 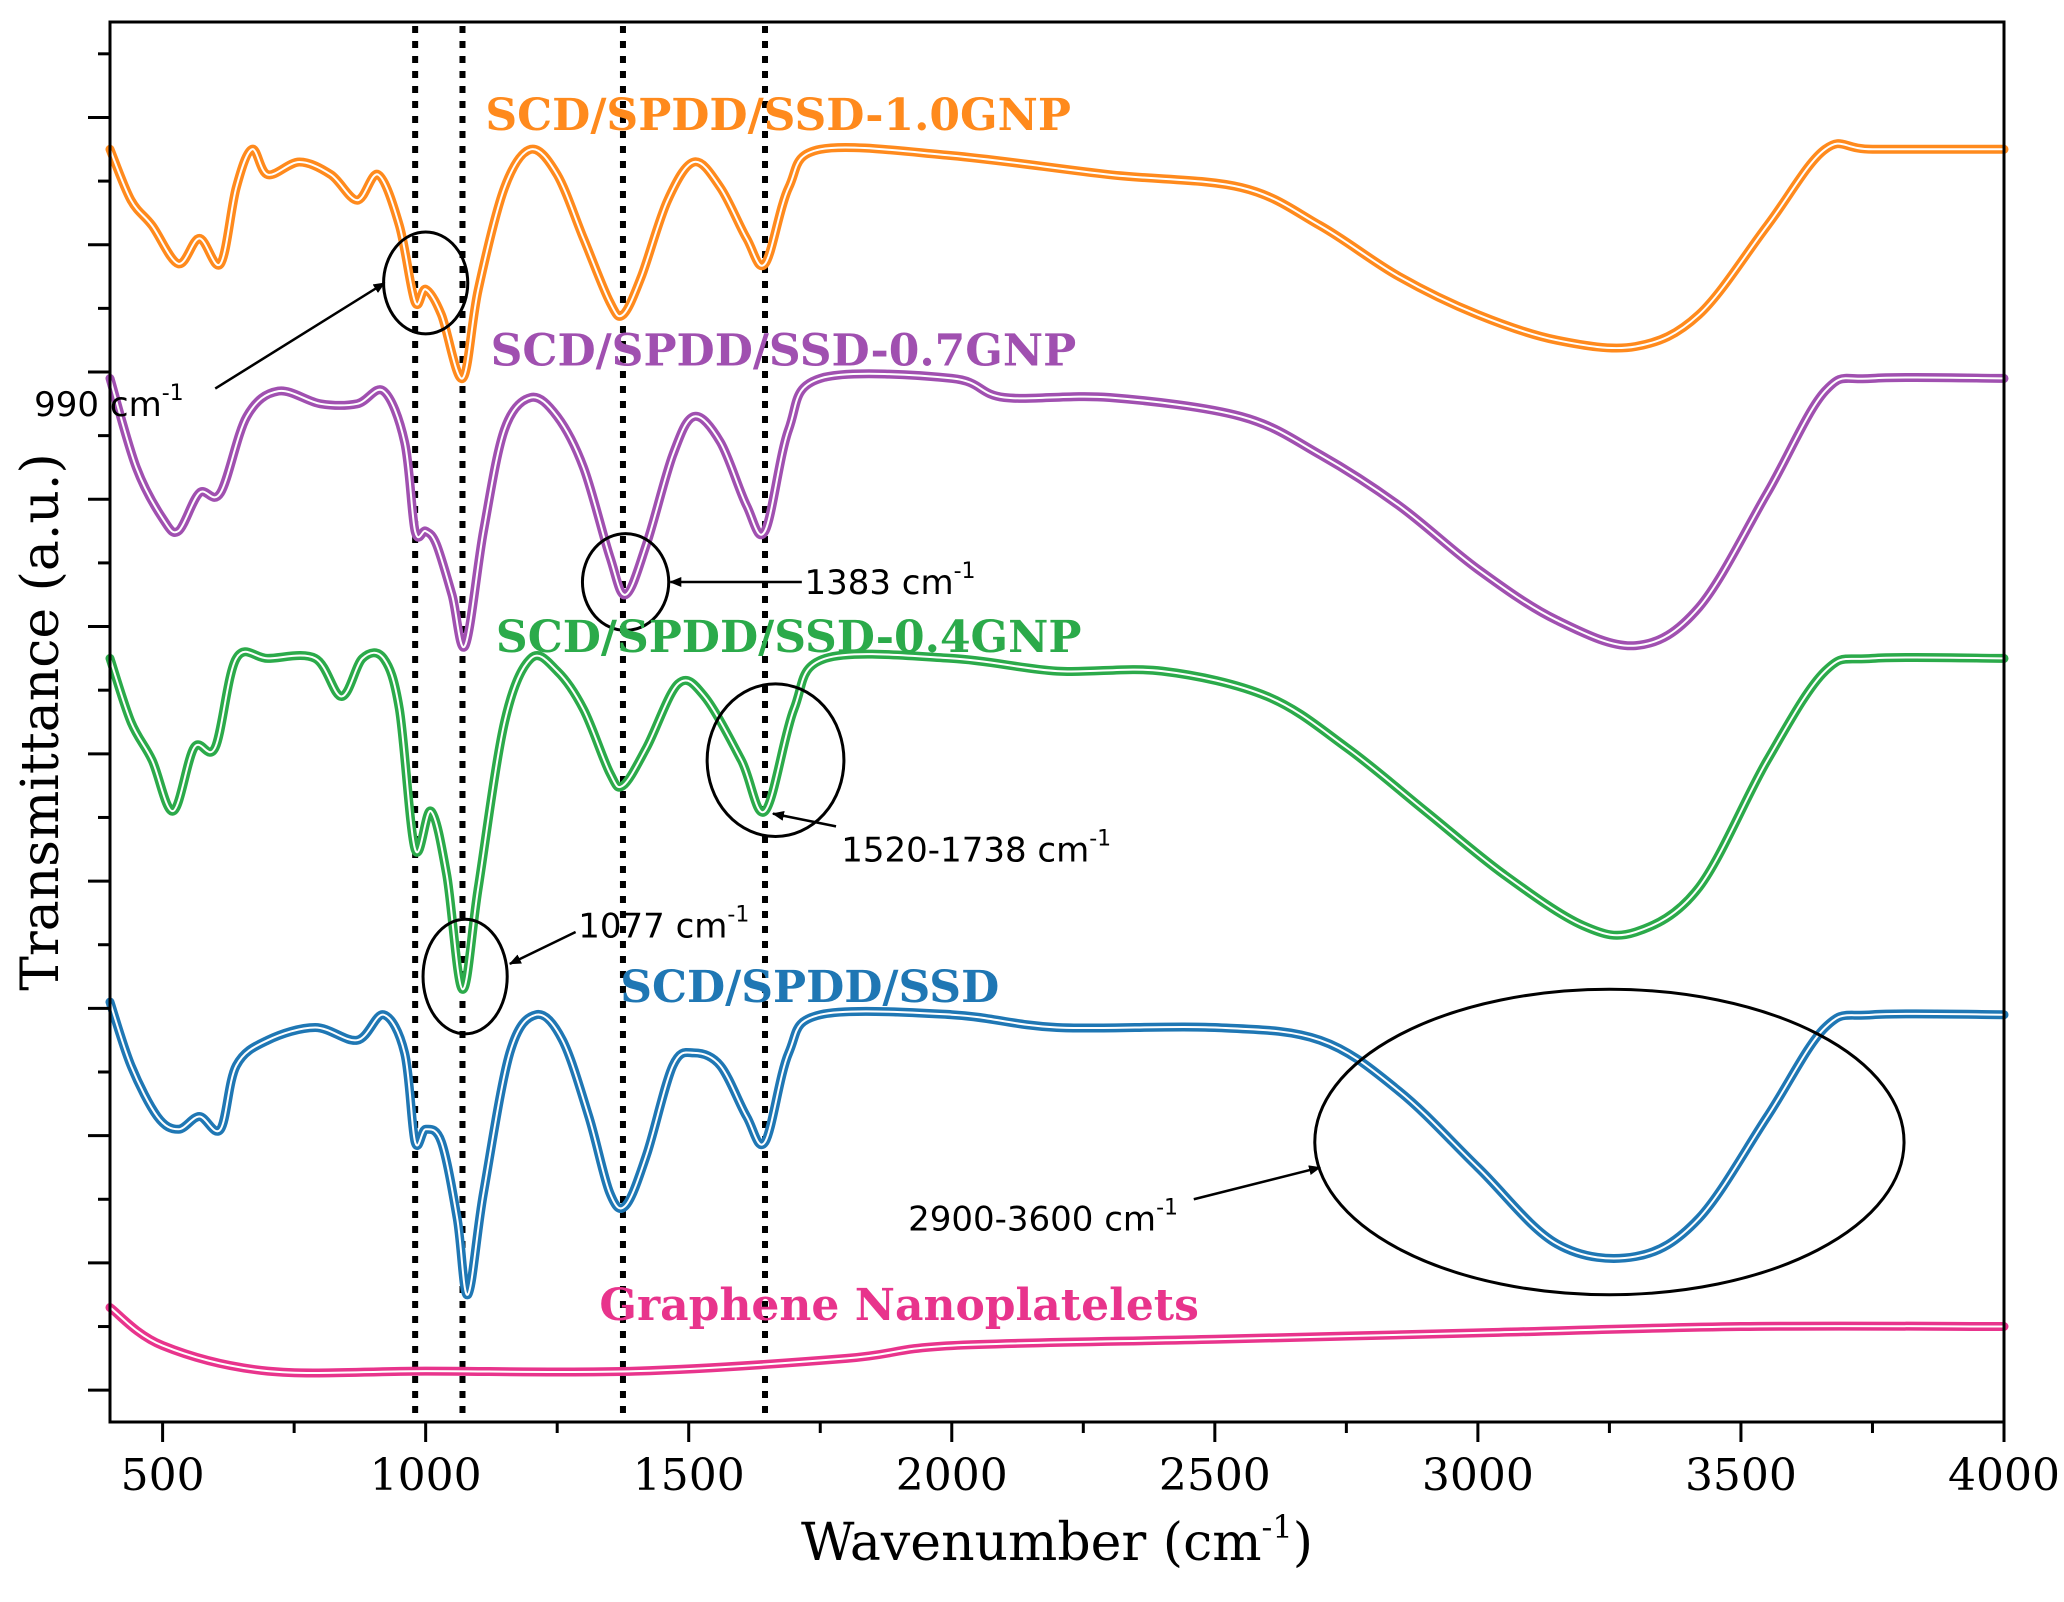 I want to click on annotation-label-1: 1383 cm-1, so click(x=889, y=581).